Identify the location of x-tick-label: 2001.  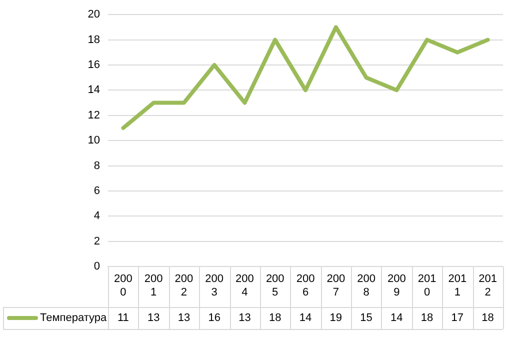
(153, 285).